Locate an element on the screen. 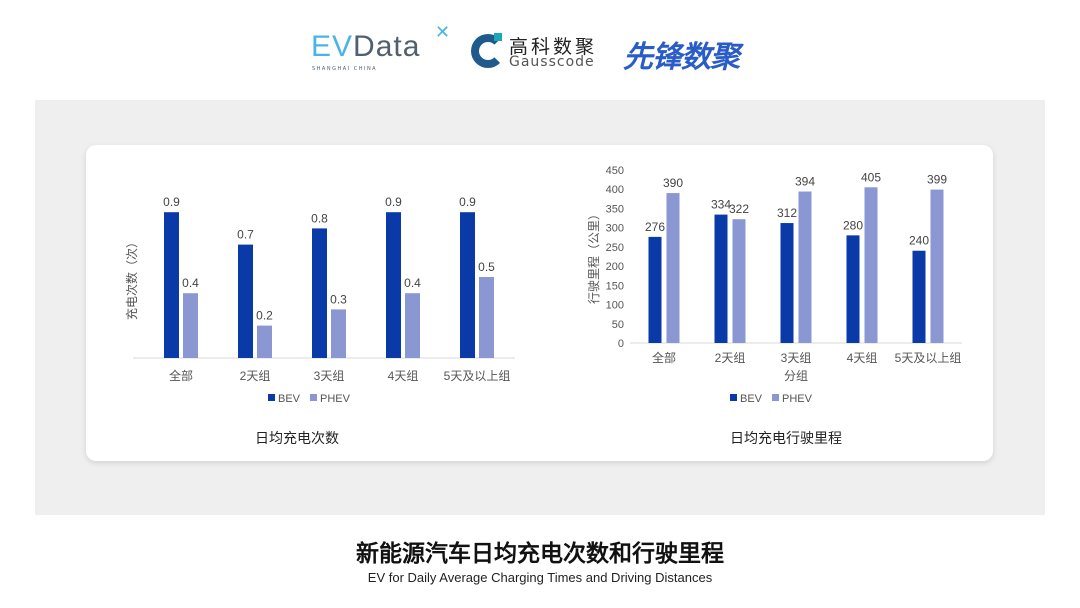 This screenshot has height=608, width=1080. data-label: 0.5 is located at coordinates (486, 267).